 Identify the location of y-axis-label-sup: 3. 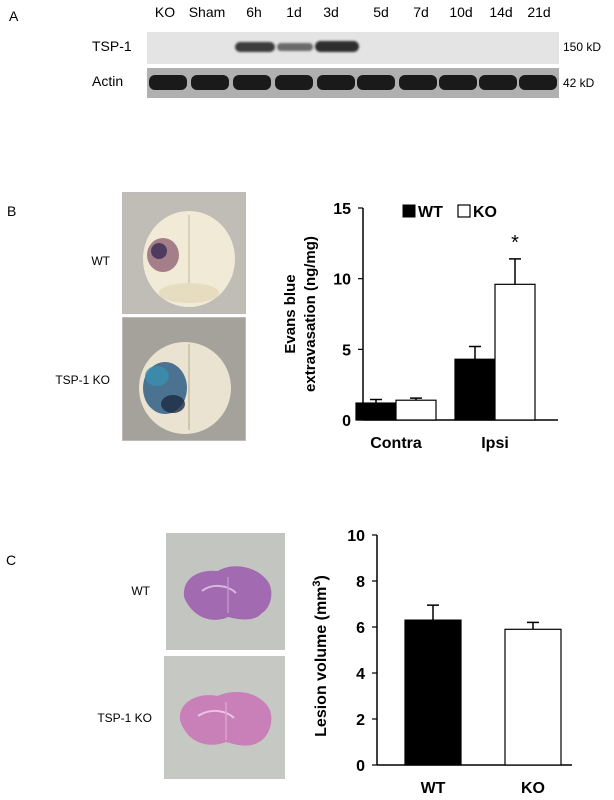
(317, 583).